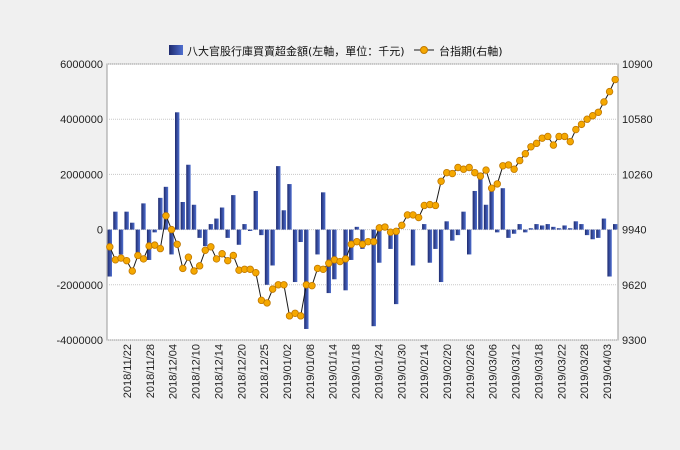  I want to click on left-axis-ticks: 6000000 4000000 2000000 0 -2000000 -4000000, so click(80, 203).